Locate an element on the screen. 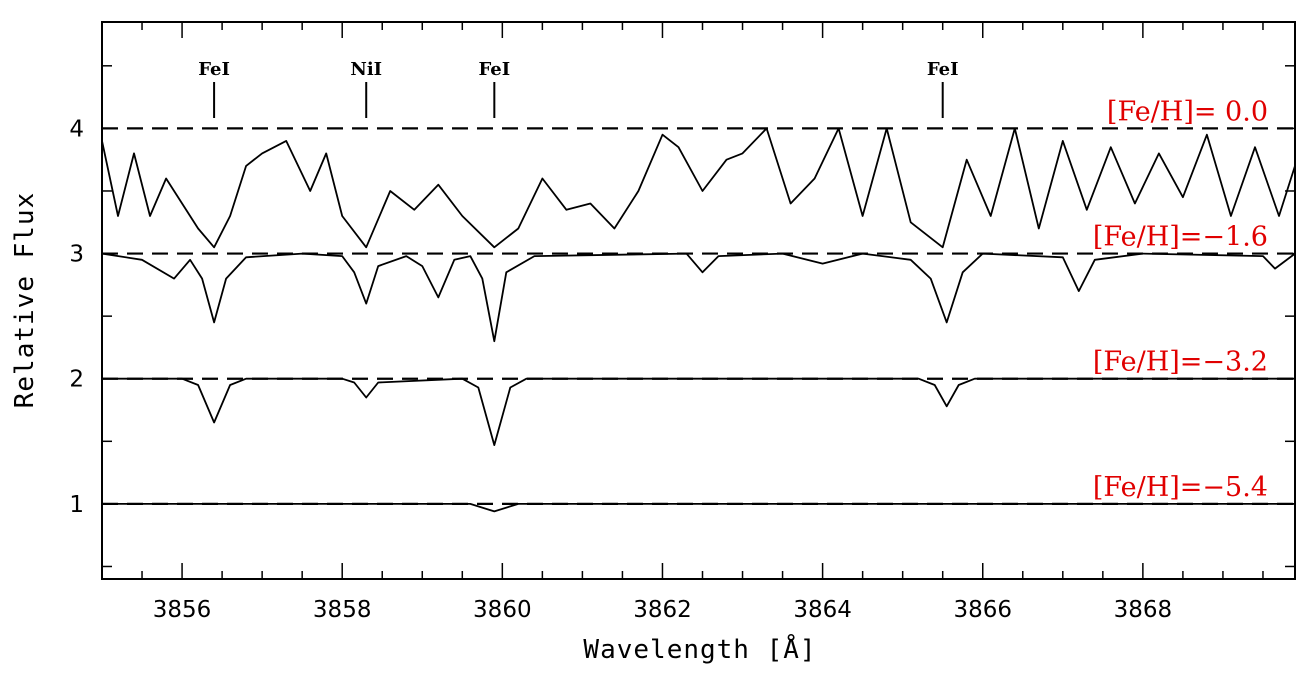  series-label: [Fe/H]=−1.6 is located at coordinates (1180, 237).